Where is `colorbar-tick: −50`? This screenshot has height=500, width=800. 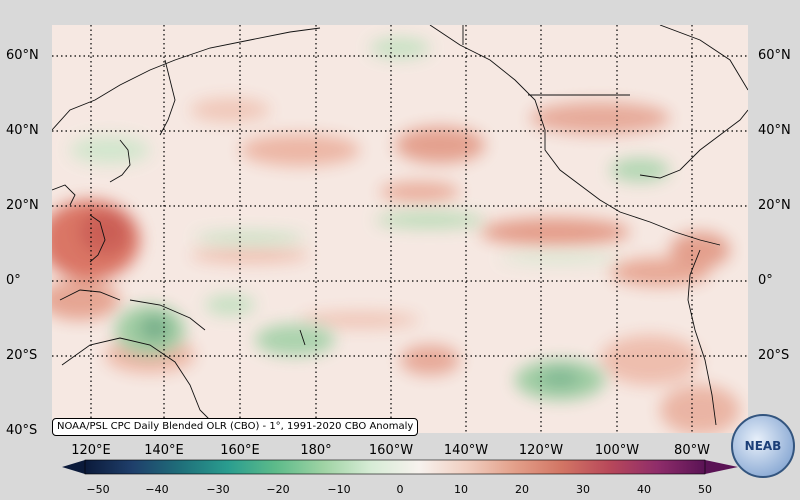
colorbar-tick: −50 is located at coordinates (98, 489).